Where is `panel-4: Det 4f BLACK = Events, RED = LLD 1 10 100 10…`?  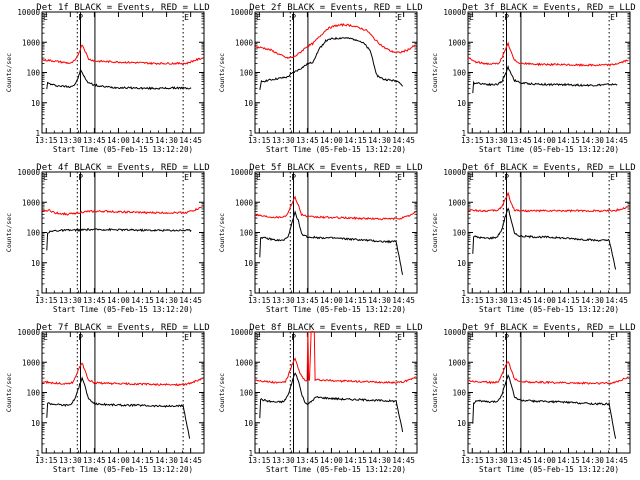
panel-4: Det 4f BLACK = Events, RED = LLD 1 10 100 10… is located at coordinates (107, 238).